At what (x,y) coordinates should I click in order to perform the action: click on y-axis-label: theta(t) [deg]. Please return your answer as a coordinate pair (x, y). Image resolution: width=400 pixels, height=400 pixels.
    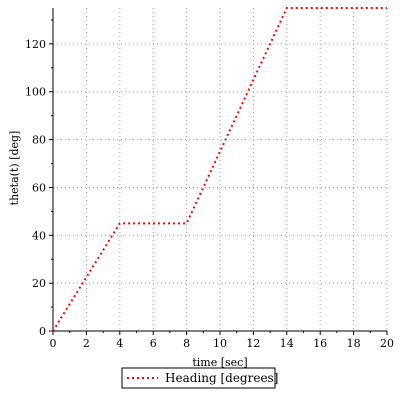
    Looking at the image, I should click on (14, 168).